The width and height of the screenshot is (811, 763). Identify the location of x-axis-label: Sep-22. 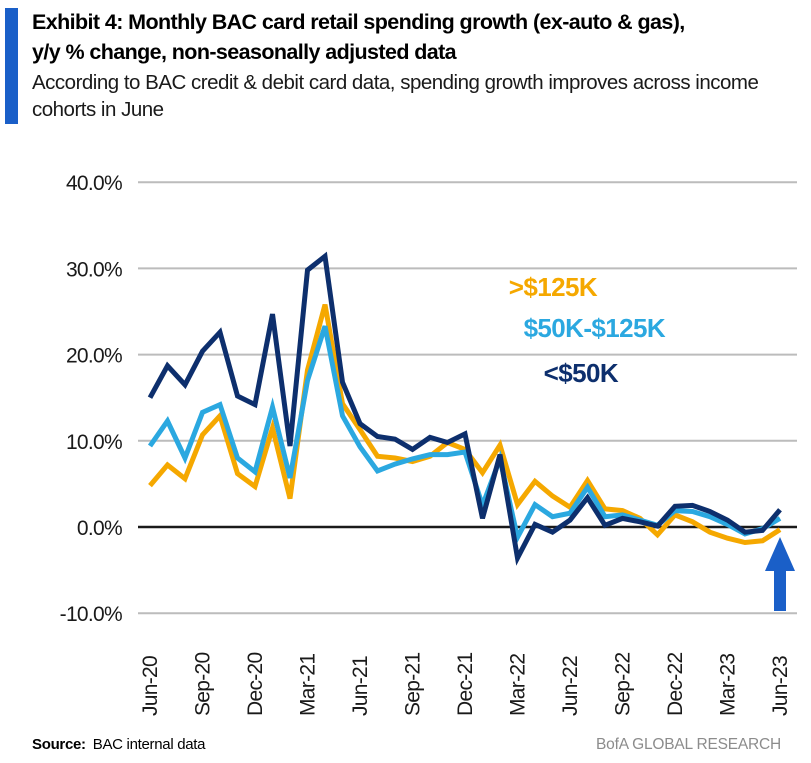
(623, 684).